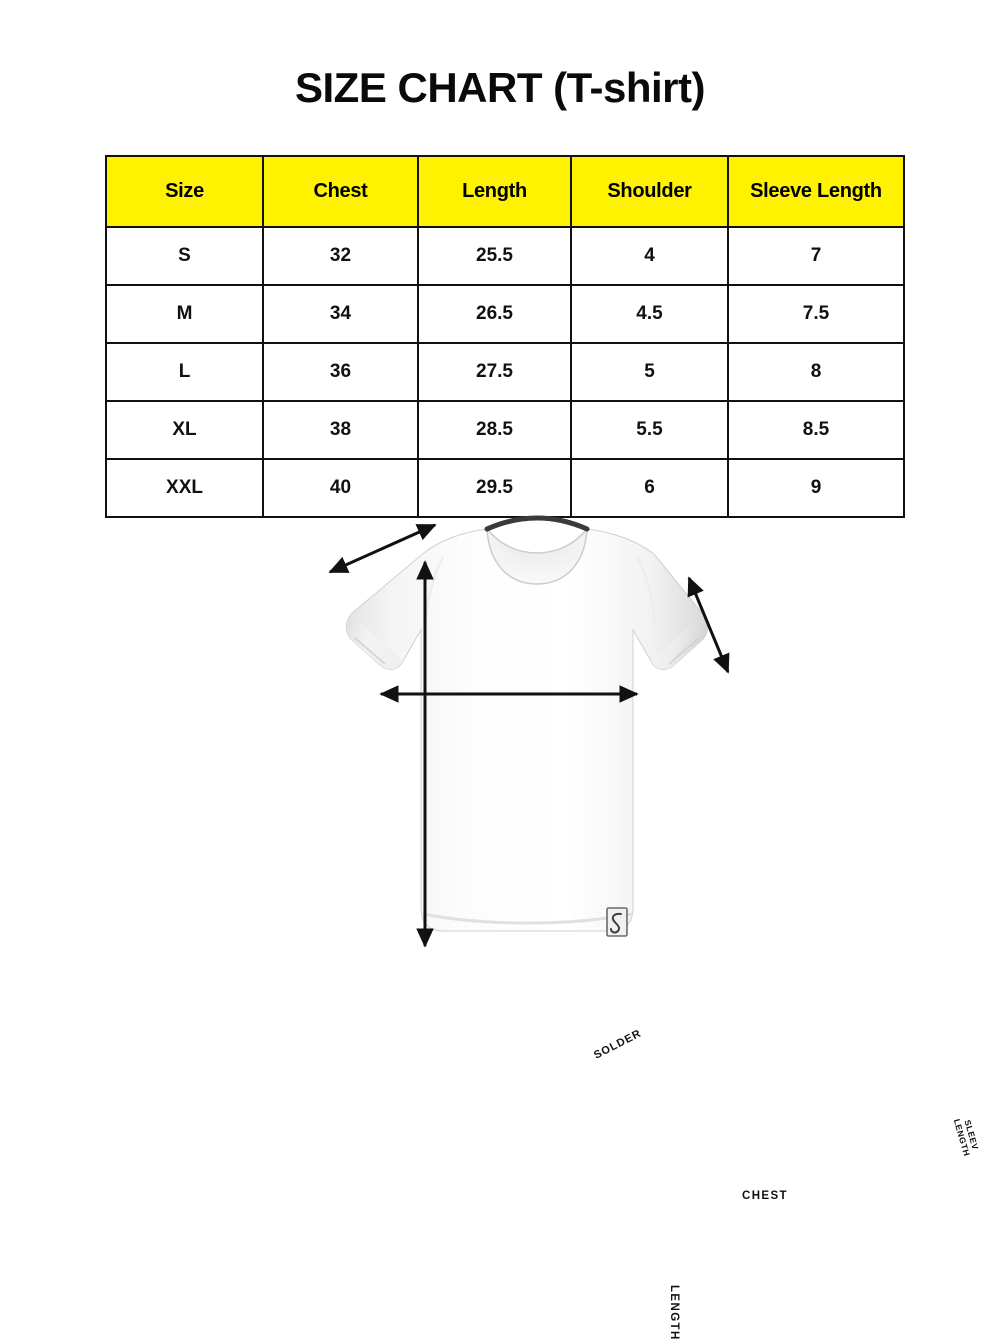 The height and width of the screenshot is (1341, 1000). What do you see at coordinates (494, 430) in the screenshot?
I see `cell-length: 28.5` at bounding box center [494, 430].